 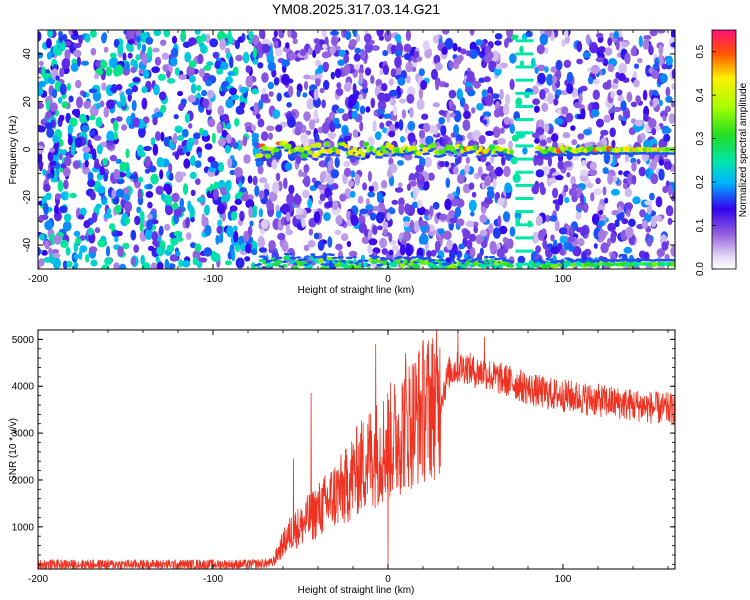 What do you see at coordinates (563, 579) in the screenshot?
I see `x-tick-label: 100` at bounding box center [563, 579].